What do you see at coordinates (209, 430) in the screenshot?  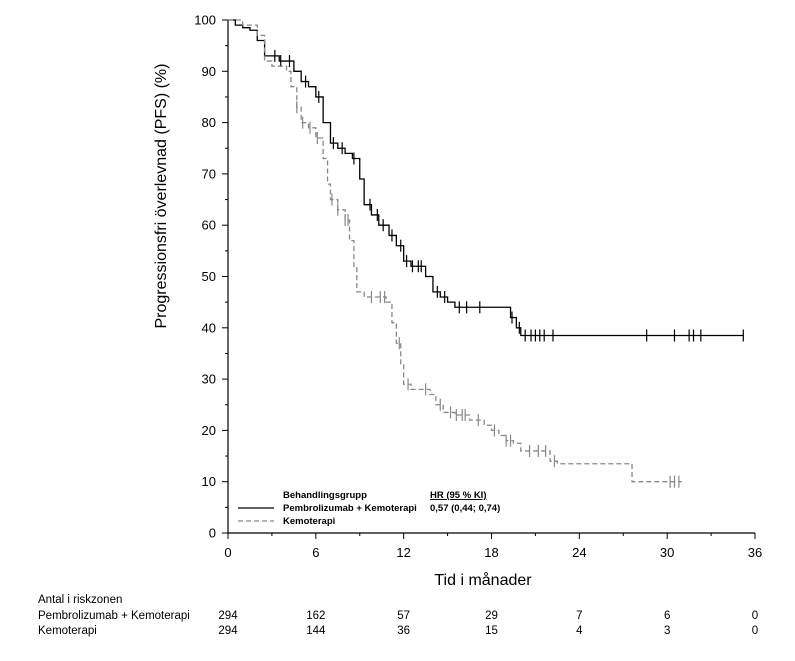 I see `y-tick-label: 20` at bounding box center [209, 430].